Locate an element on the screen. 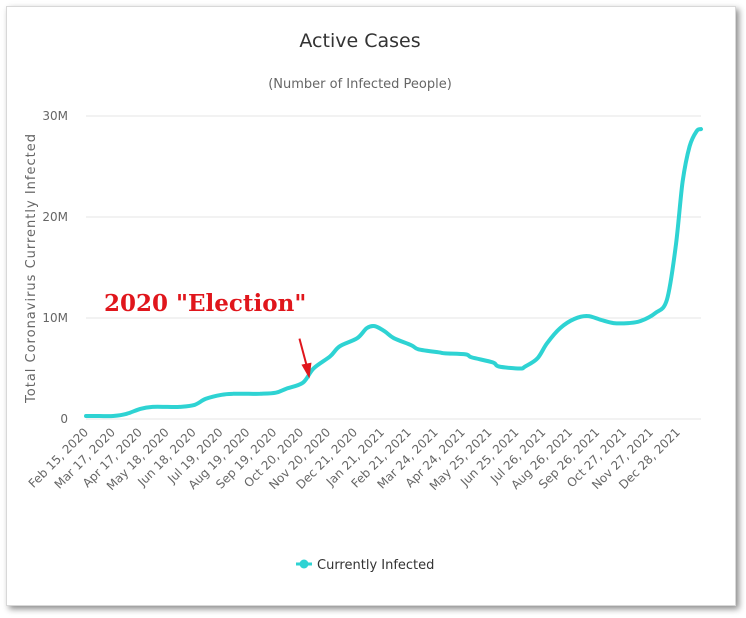  annotation-arrow-head is located at coordinates (306, 370).